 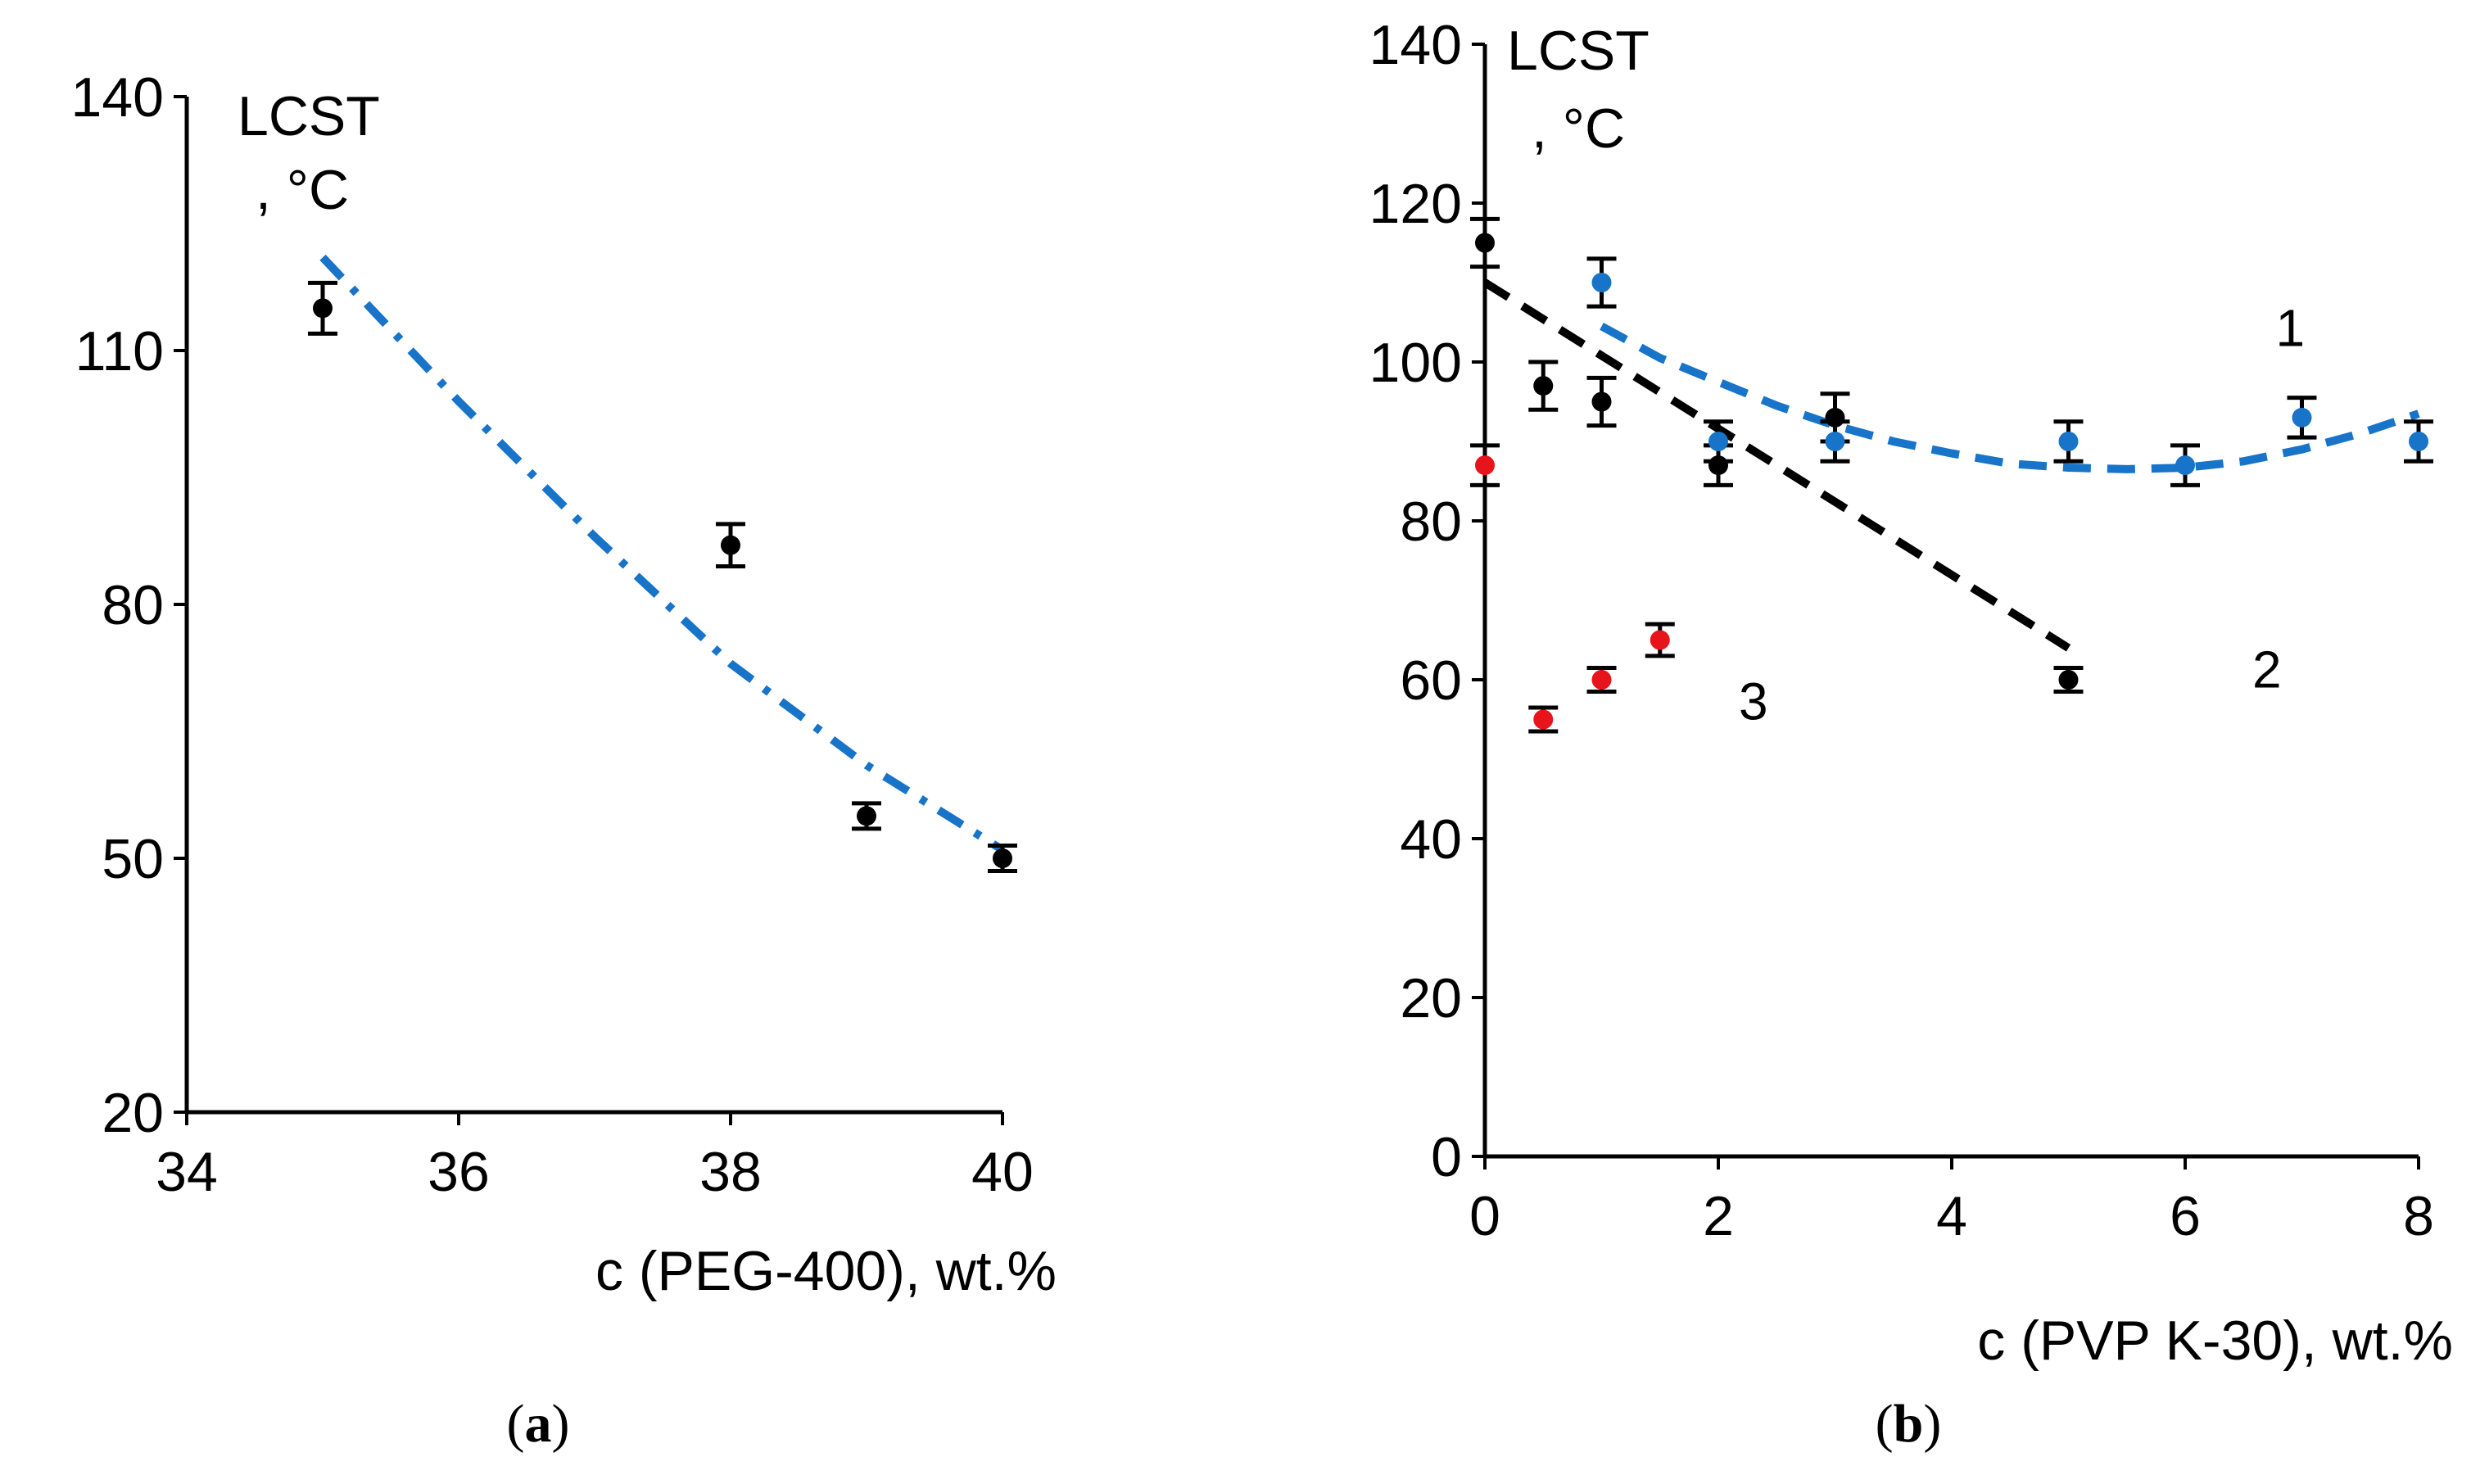 What do you see at coordinates (1431, 680) in the screenshot?
I see `y-tick-label: 60` at bounding box center [1431, 680].